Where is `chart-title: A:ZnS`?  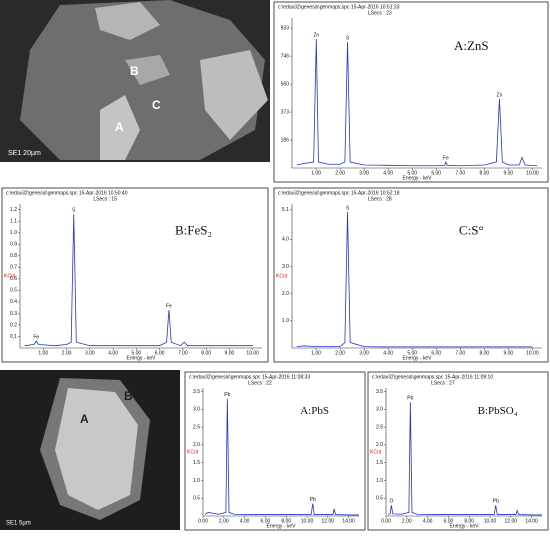 chart-title: A:ZnS is located at coordinates (471, 45).